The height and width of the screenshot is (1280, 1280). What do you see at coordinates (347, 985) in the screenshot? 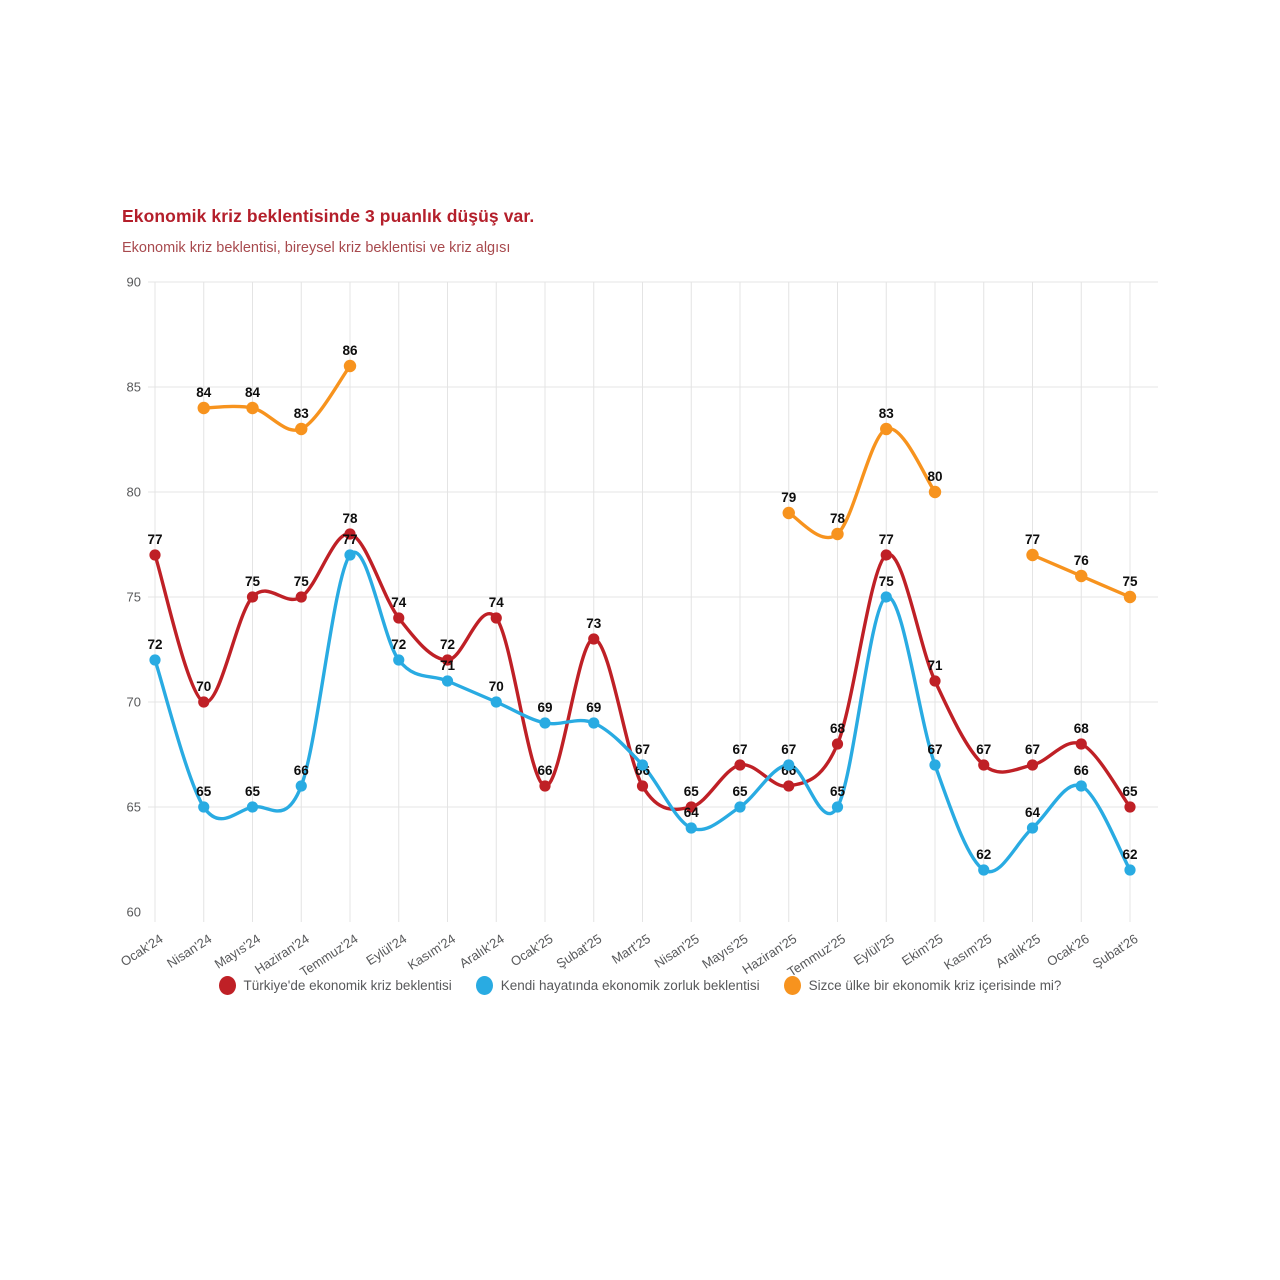
I see `legend-item-label: Türkiye'de ekonomik kriz beklentisi` at bounding box center [347, 985].